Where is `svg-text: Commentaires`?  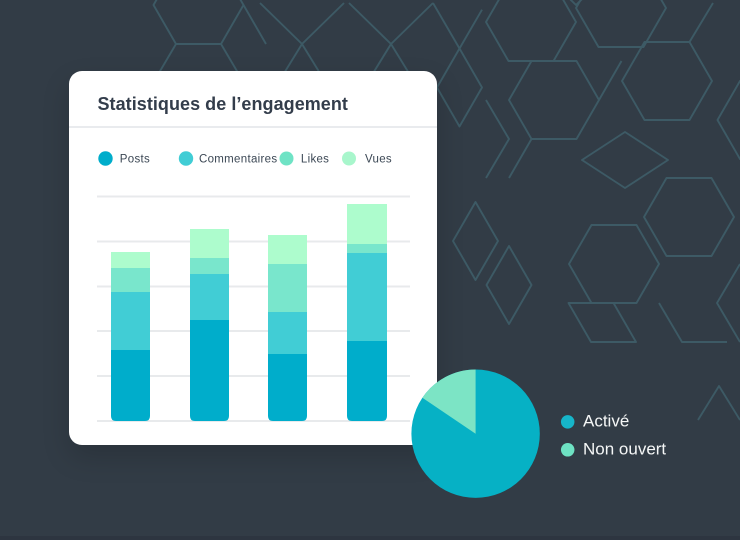 svg-text: Commentaires is located at coordinates (238, 160).